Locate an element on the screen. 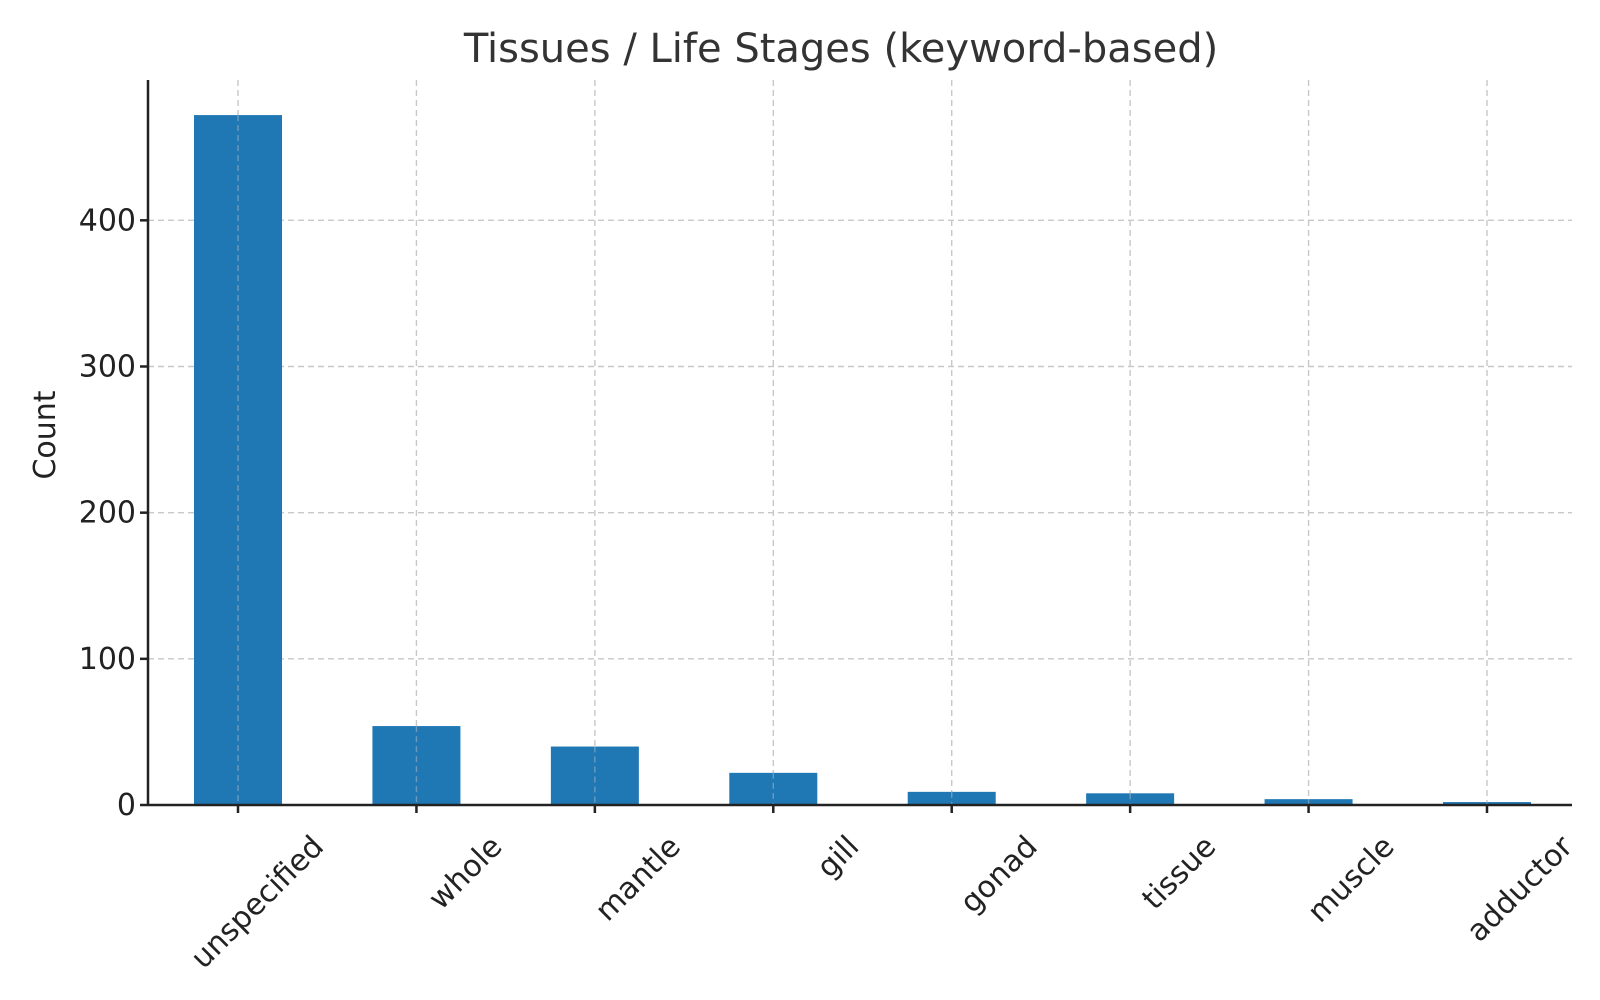 This screenshot has width=1600, height=1000. bar-whole is located at coordinates (416, 765).